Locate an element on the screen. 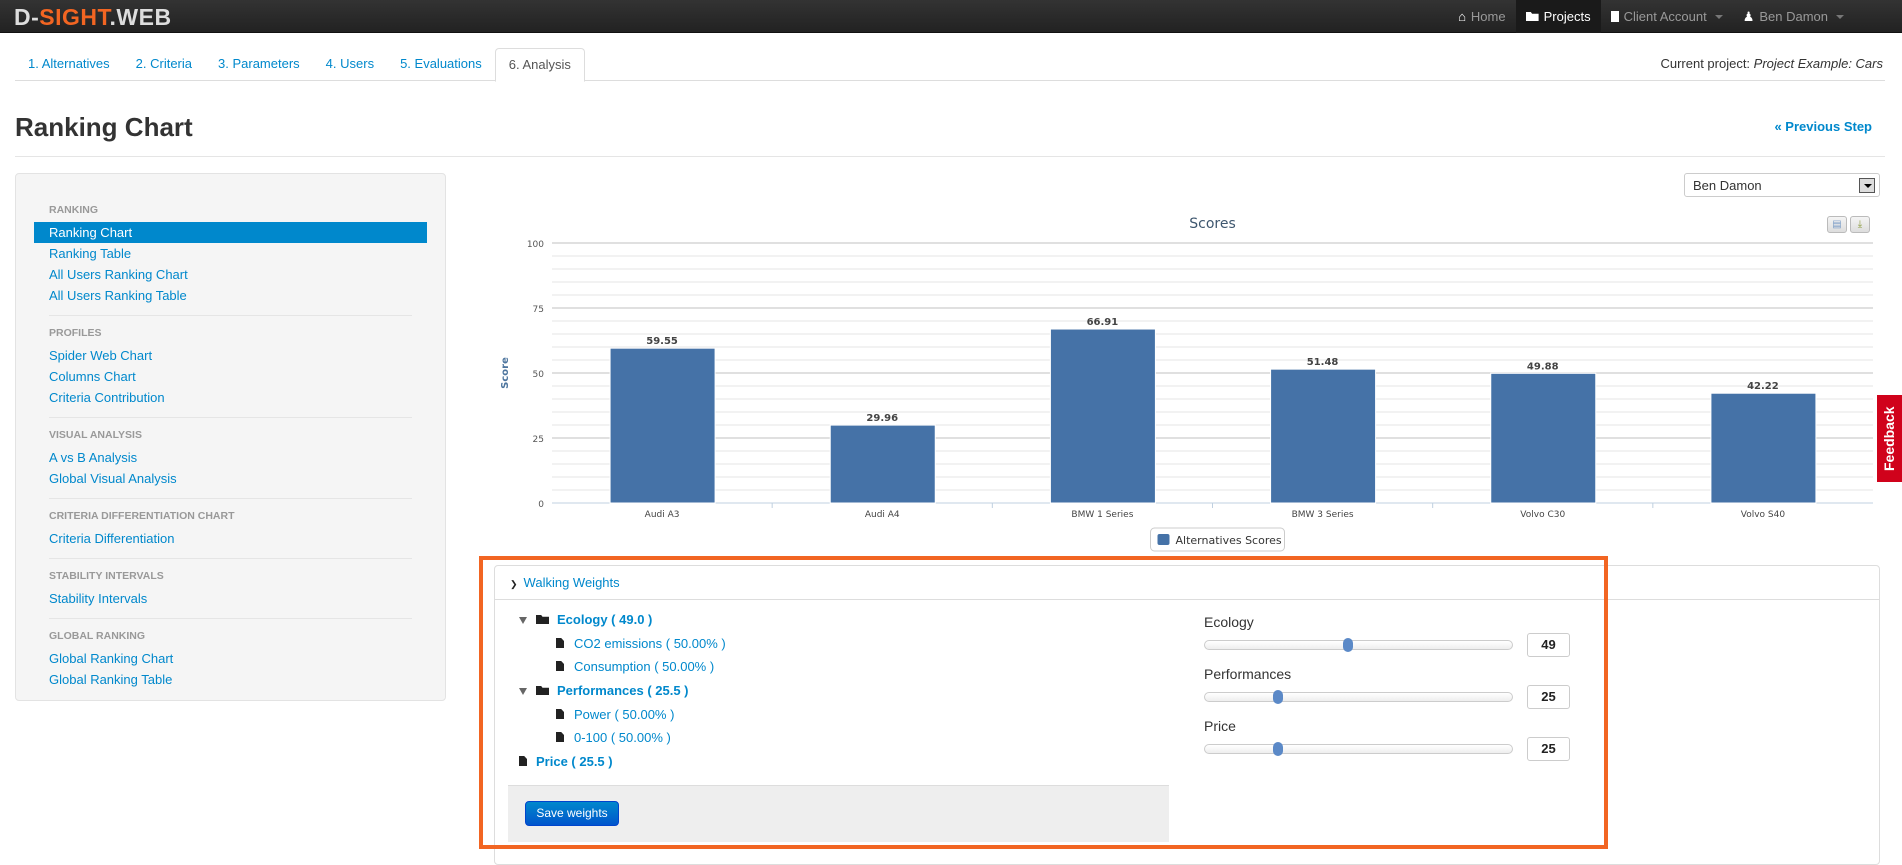  current-project: Current project: Project Example: Cars is located at coordinates (1771, 63).